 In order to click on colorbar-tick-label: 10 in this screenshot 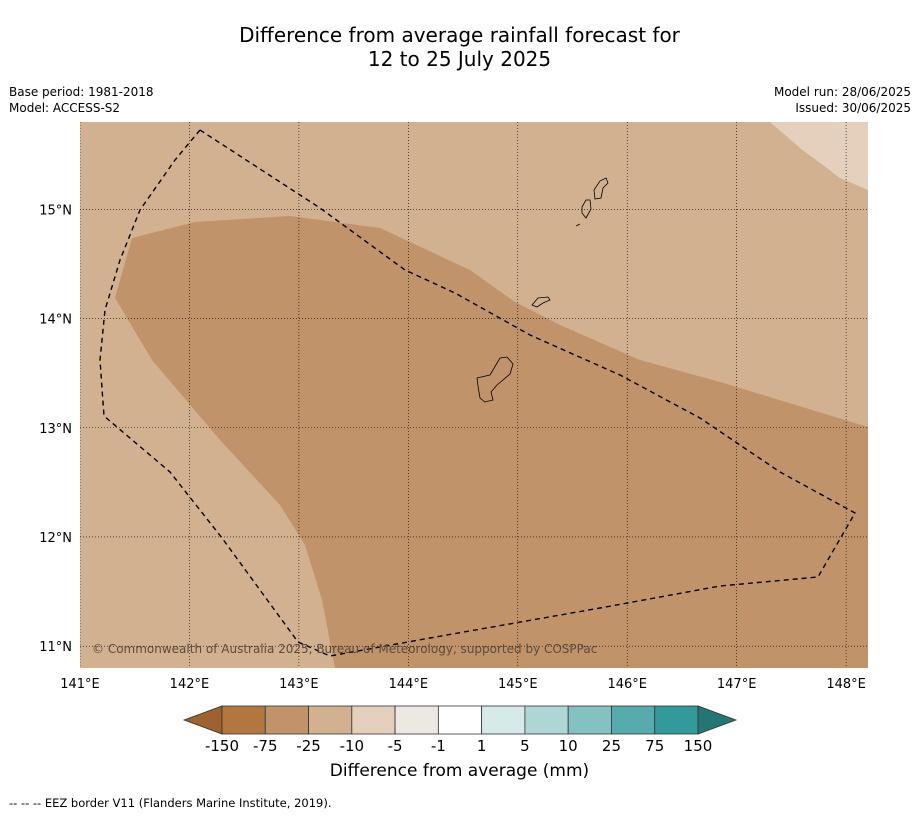, I will do `click(568, 746)`.